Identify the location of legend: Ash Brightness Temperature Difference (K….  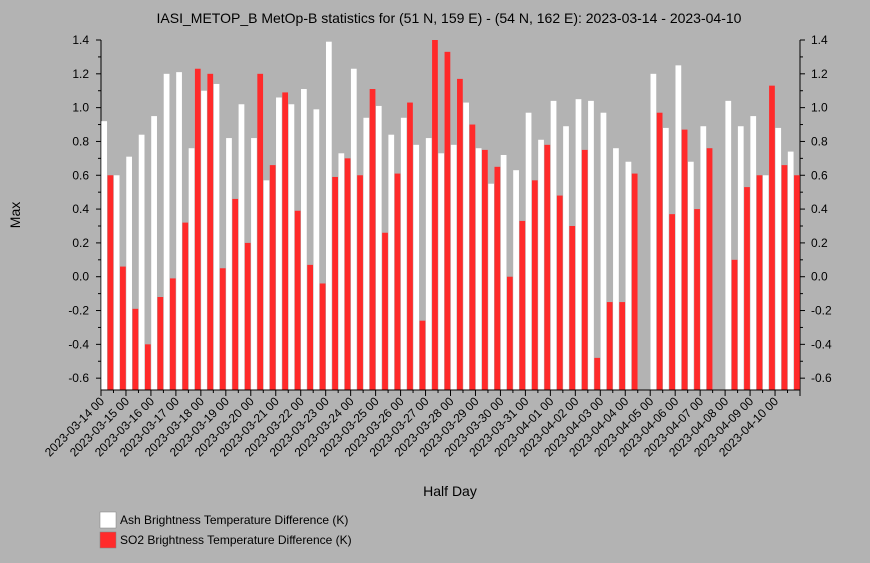
(225, 530).